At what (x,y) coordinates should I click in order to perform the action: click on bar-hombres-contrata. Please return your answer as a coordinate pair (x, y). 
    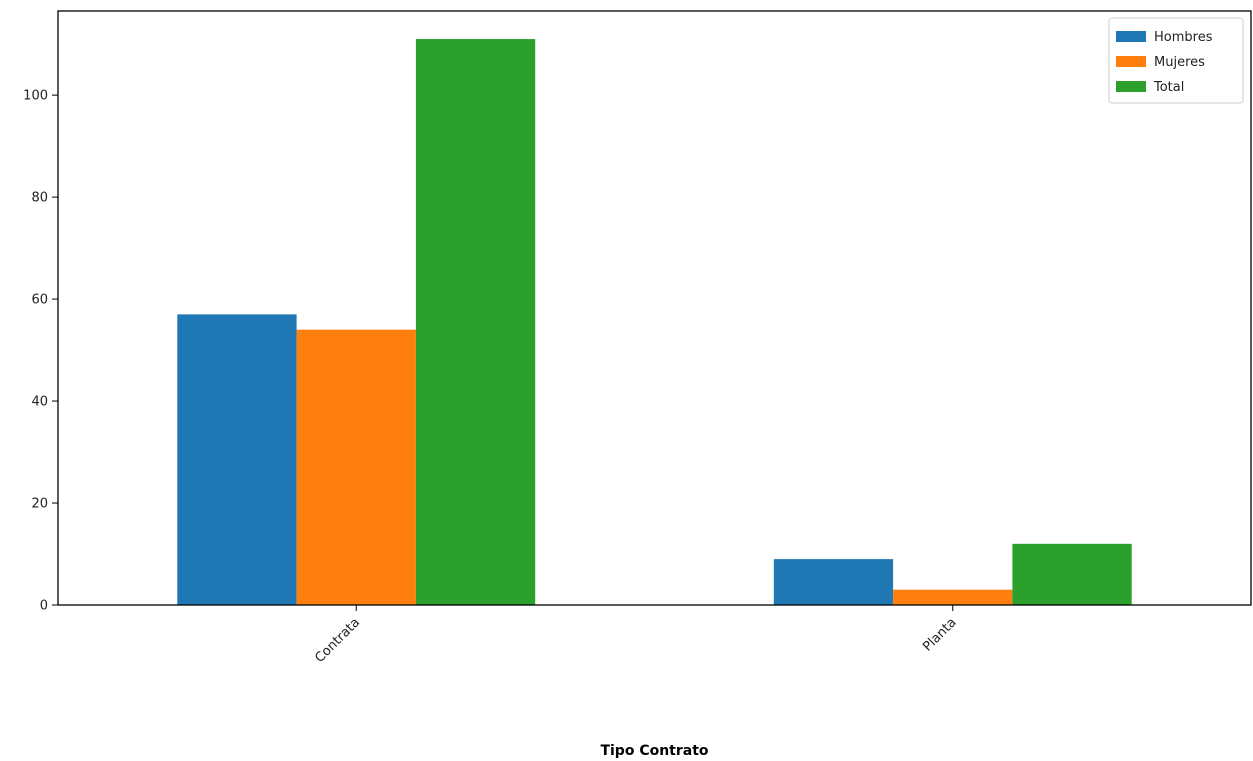
    Looking at the image, I should click on (237, 459).